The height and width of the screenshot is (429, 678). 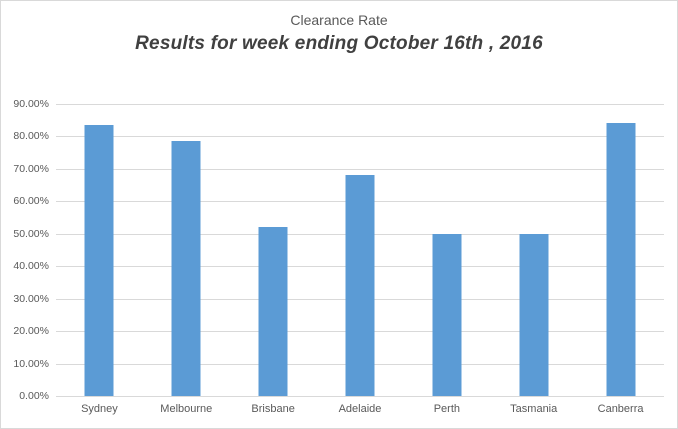 I want to click on gridline-90pct, so click(x=360, y=104).